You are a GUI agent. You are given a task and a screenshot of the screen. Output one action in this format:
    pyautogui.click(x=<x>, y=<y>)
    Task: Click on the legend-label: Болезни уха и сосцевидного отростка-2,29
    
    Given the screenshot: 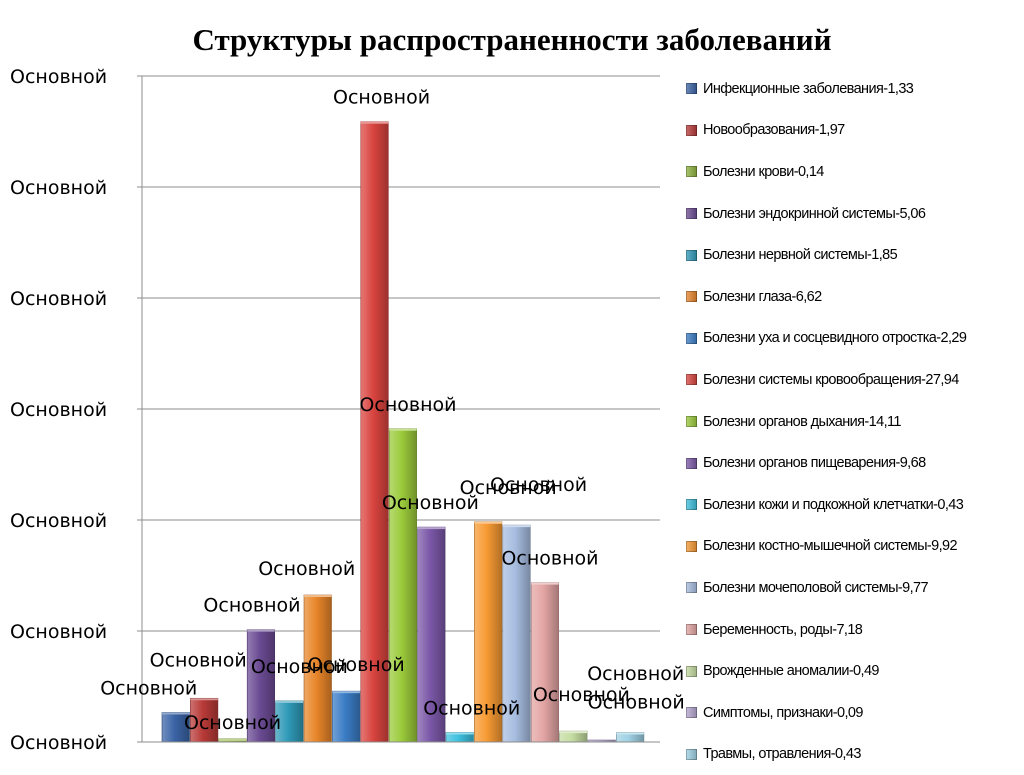 What is the action you would take?
    pyautogui.click(x=834, y=338)
    